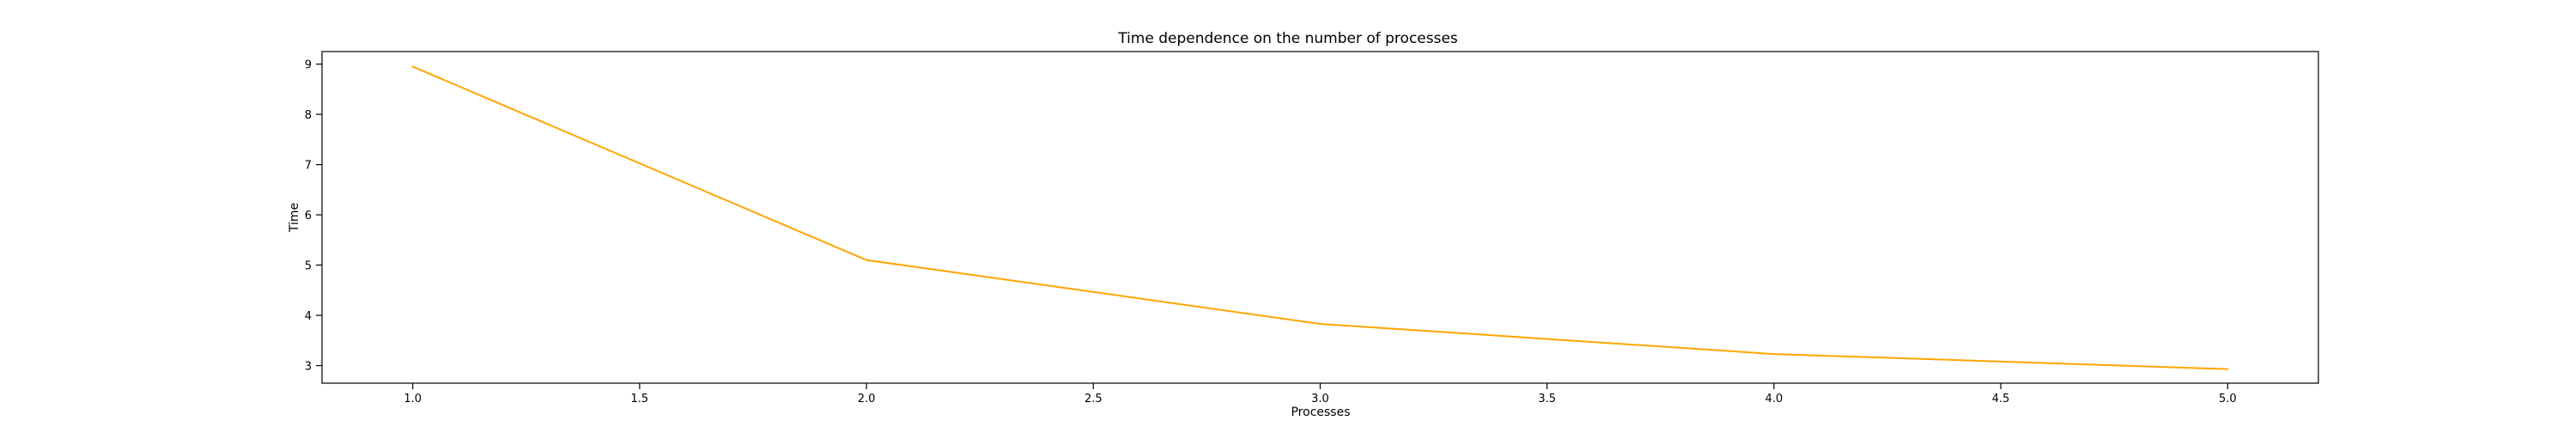  Describe the element at coordinates (2228, 399) in the screenshot. I see `x-tick-label: 5.0` at that location.